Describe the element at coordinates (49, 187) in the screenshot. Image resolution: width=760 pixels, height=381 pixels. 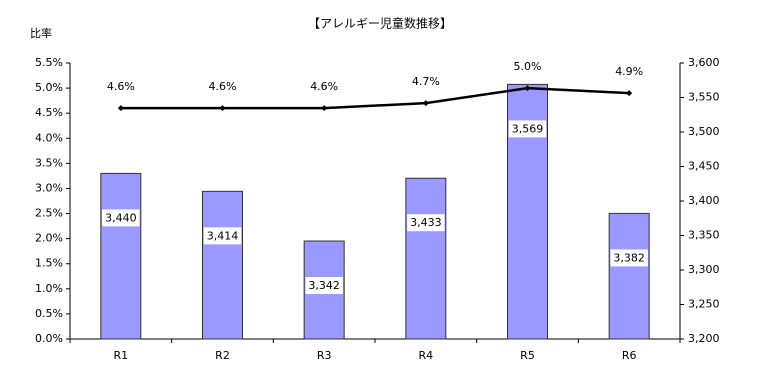
I see `y-tick-label: 3.0%` at that location.